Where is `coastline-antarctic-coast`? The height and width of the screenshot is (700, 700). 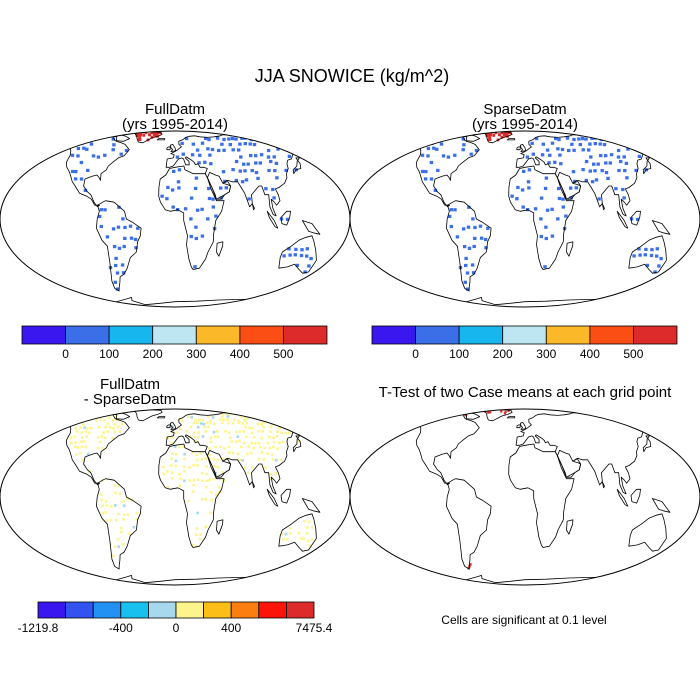
coastline-antarctic-coast is located at coordinates (525, 301).